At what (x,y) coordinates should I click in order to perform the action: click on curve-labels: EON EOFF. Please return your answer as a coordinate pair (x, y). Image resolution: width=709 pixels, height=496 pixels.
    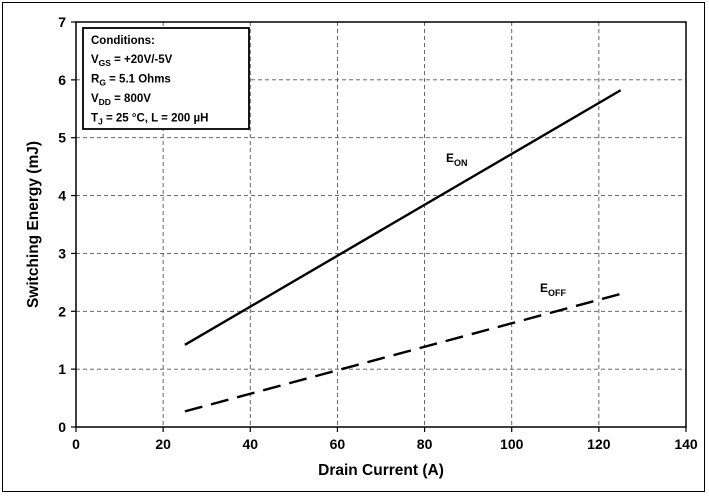
    Looking at the image, I should click on (506, 224).